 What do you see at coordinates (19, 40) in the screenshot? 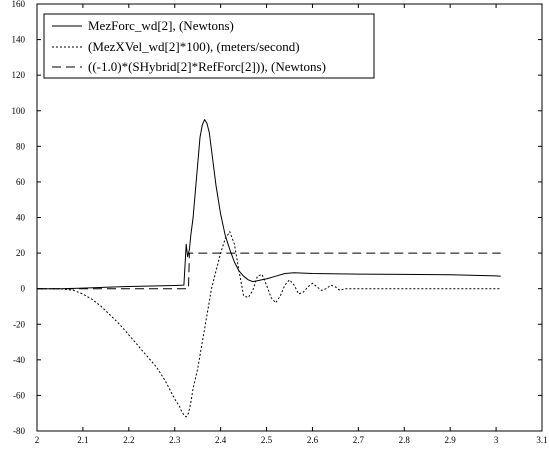
I see `y-tick-label: 140` at bounding box center [19, 40].